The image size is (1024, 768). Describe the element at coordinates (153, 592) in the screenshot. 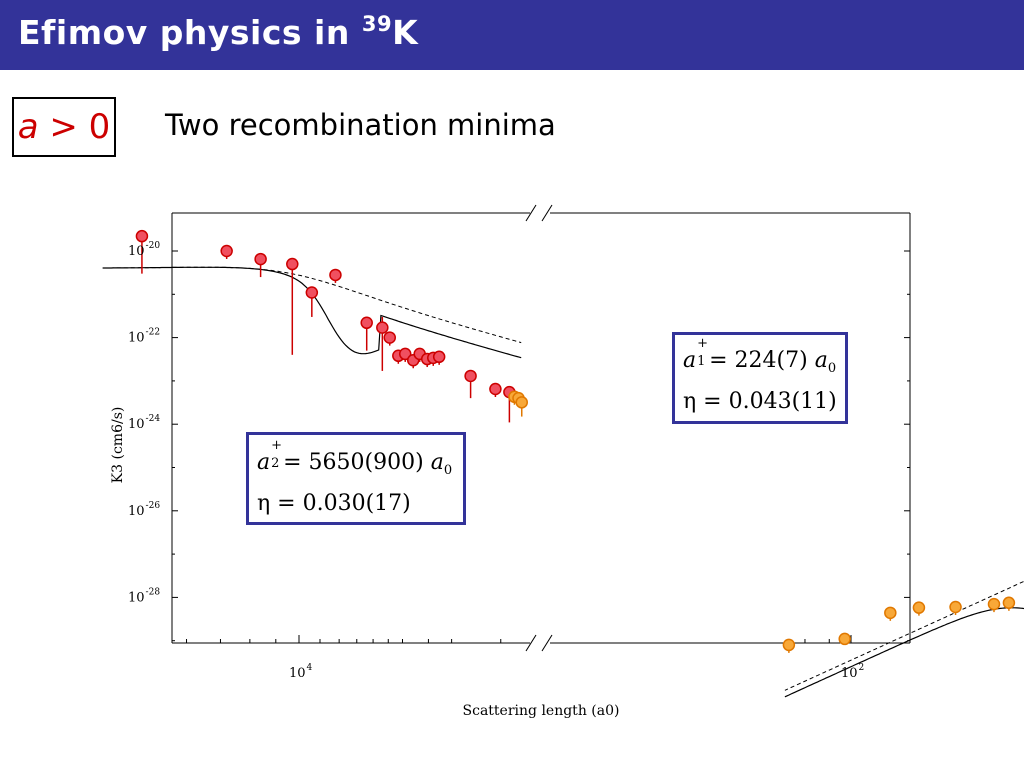

I see `y-tick-exponent: -28` at that location.